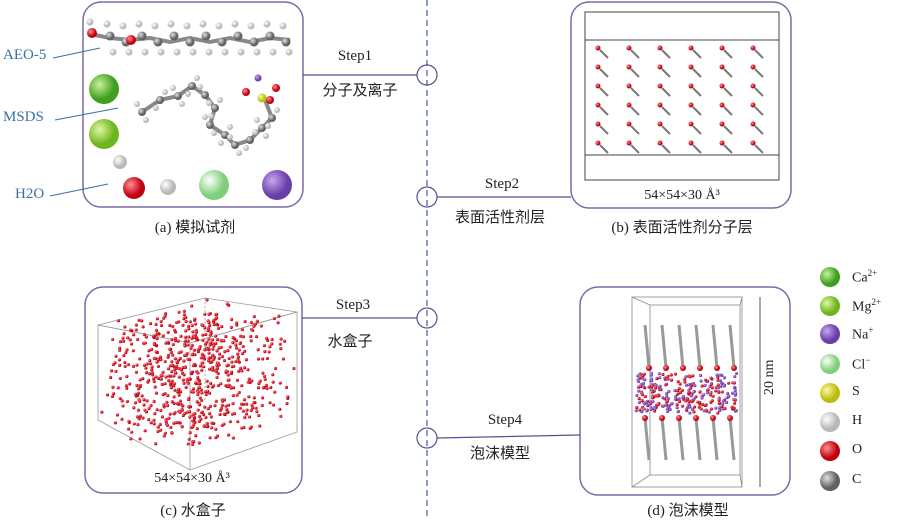 Image resolution: width=907 pixels, height=520 pixels. I want to click on legend-item-o: O, so click(857, 449).